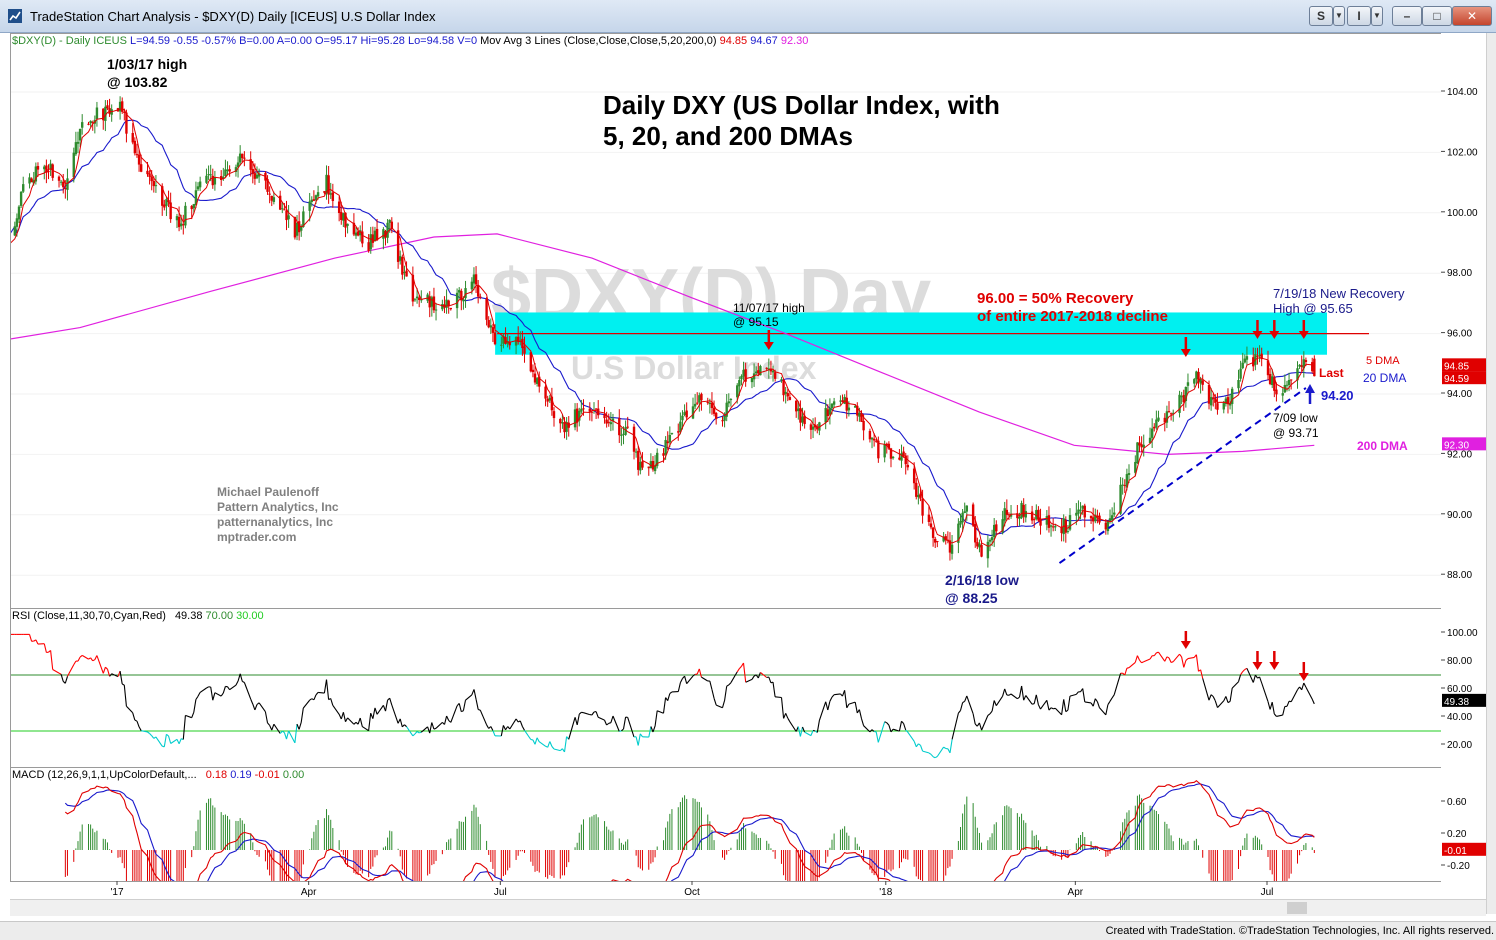 This screenshot has width=1496, height=940. Describe the element at coordinates (982, 580) in the screenshot. I see `annot-low-feb-line1: 2/16/18 low` at that location.